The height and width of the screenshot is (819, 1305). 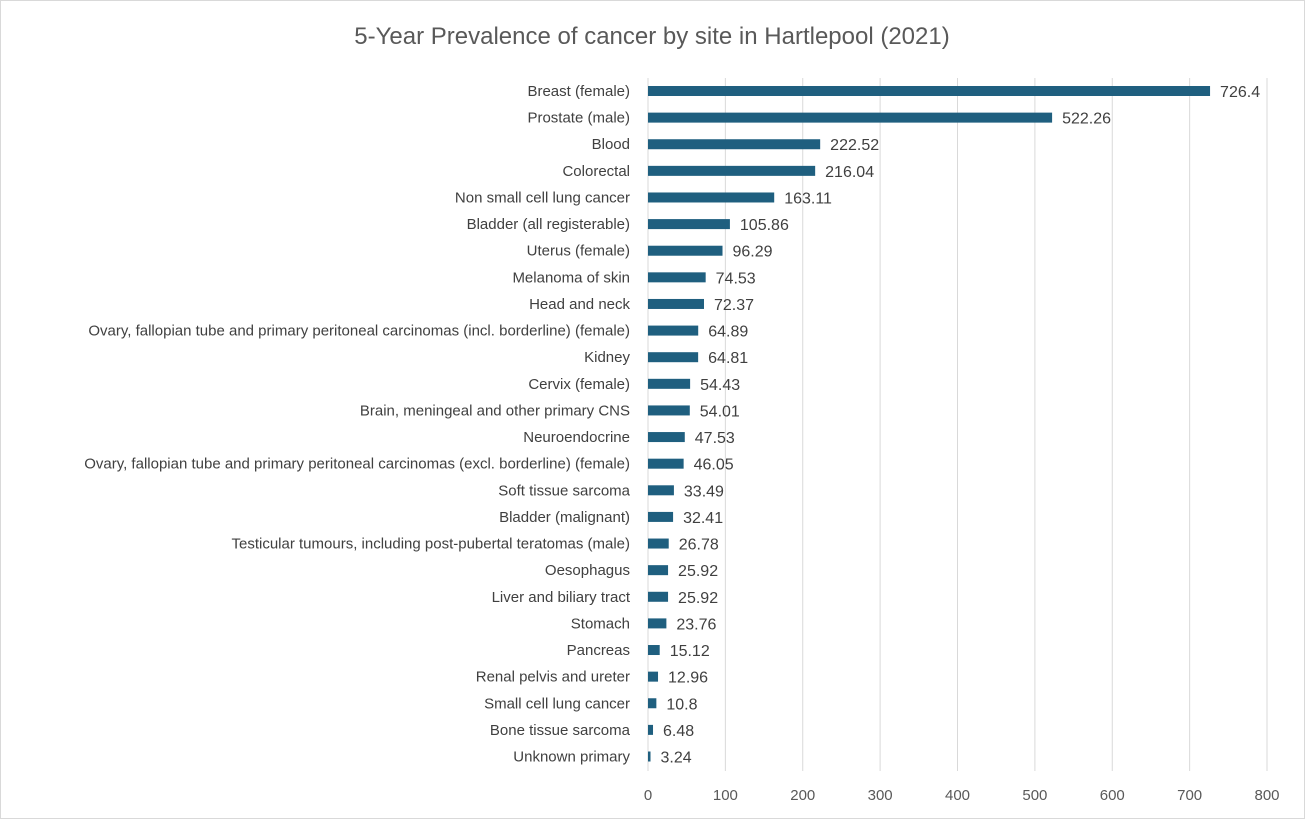 What do you see at coordinates (571, 277) in the screenshot?
I see `category-label: Melanoma of skin` at bounding box center [571, 277].